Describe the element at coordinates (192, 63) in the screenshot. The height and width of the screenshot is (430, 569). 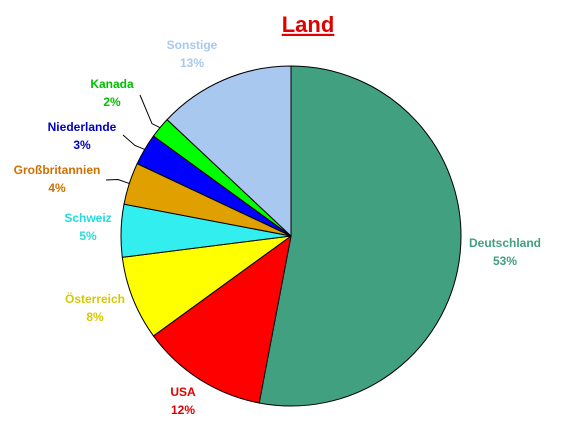
I see `slice-value-label: 13%` at that location.